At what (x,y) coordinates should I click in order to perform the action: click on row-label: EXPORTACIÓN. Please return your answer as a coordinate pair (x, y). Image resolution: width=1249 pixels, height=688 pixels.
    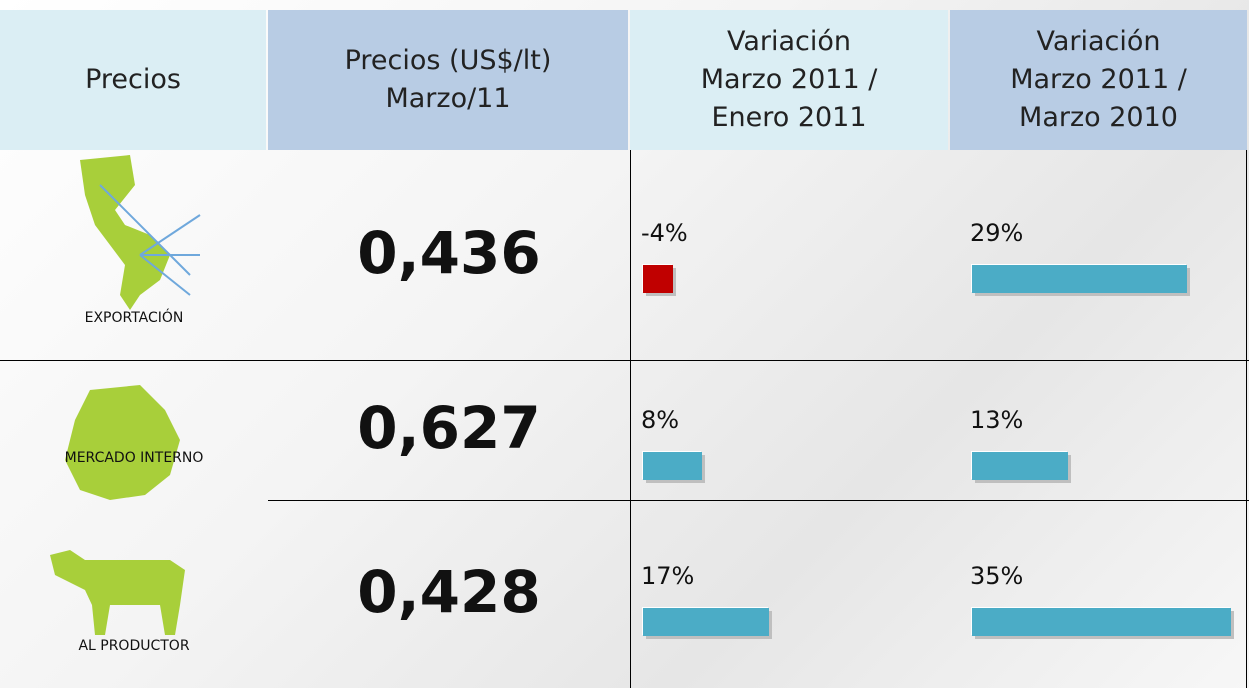
    Looking at the image, I should click on (134, 318).